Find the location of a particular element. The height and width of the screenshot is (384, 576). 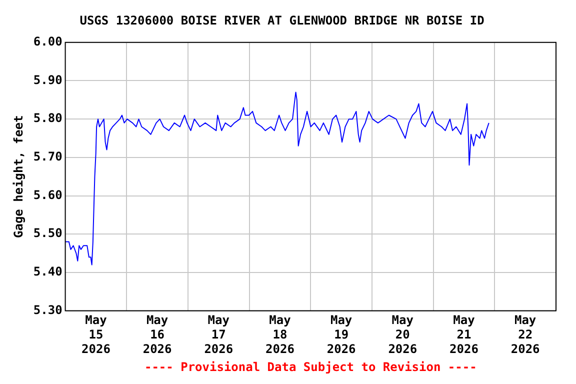

y-tick-label: 5.90 is located at coordinates (47, 79).